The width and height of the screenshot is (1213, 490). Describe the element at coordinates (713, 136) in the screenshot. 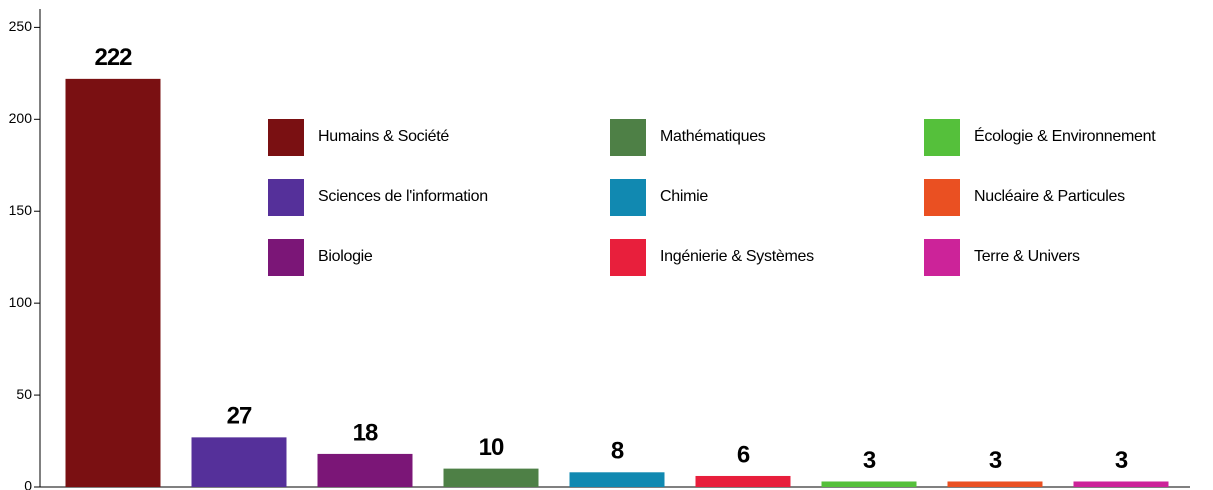

I see `legend-label: Mathématiques` at that location.